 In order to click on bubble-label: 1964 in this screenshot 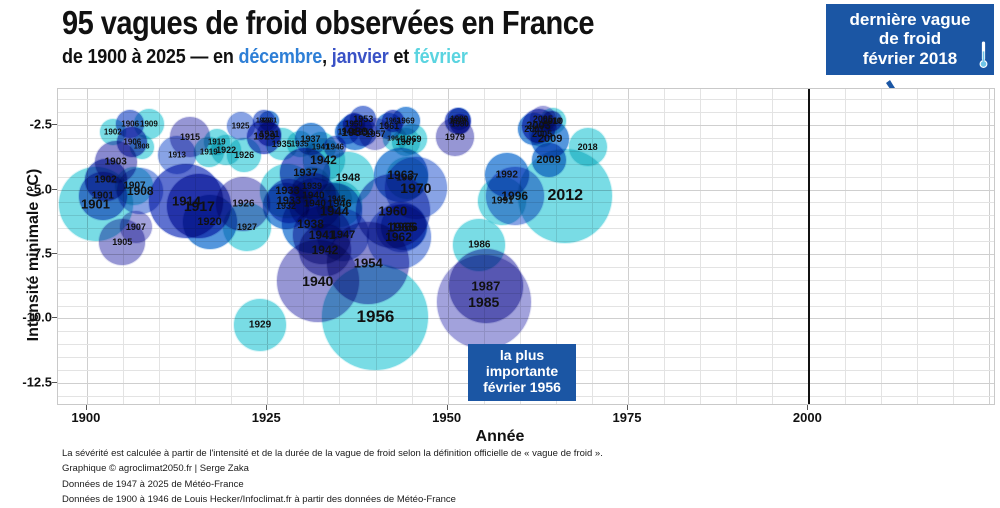, I will do `click(395, 139)`.